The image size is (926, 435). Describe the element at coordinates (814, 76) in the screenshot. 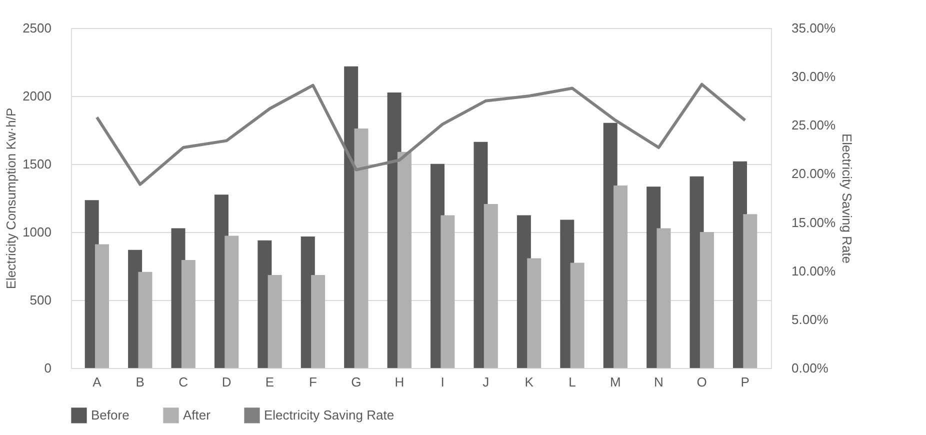

I see `y2-tick-label: 30.00%` at that location.